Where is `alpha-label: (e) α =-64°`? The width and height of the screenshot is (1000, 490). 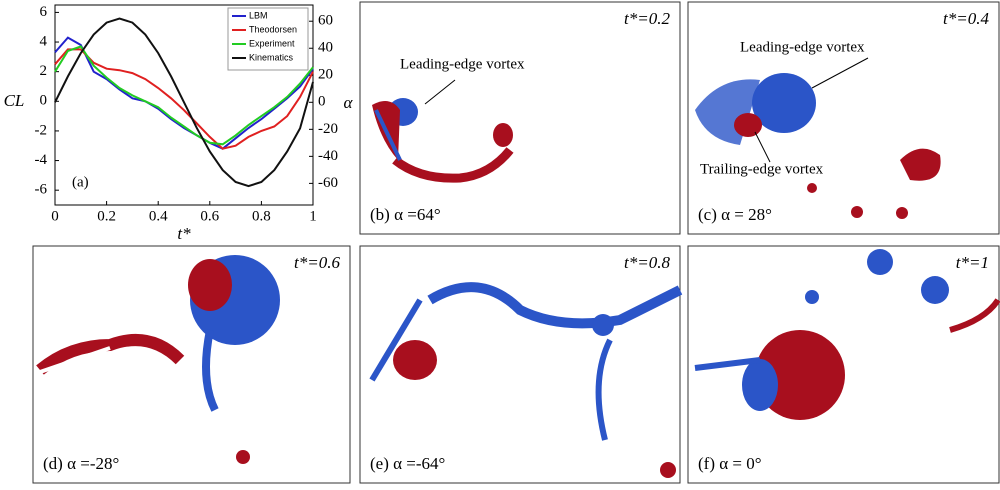
alpha-label: (e) α =-64° is located at coordinates (407, 463).